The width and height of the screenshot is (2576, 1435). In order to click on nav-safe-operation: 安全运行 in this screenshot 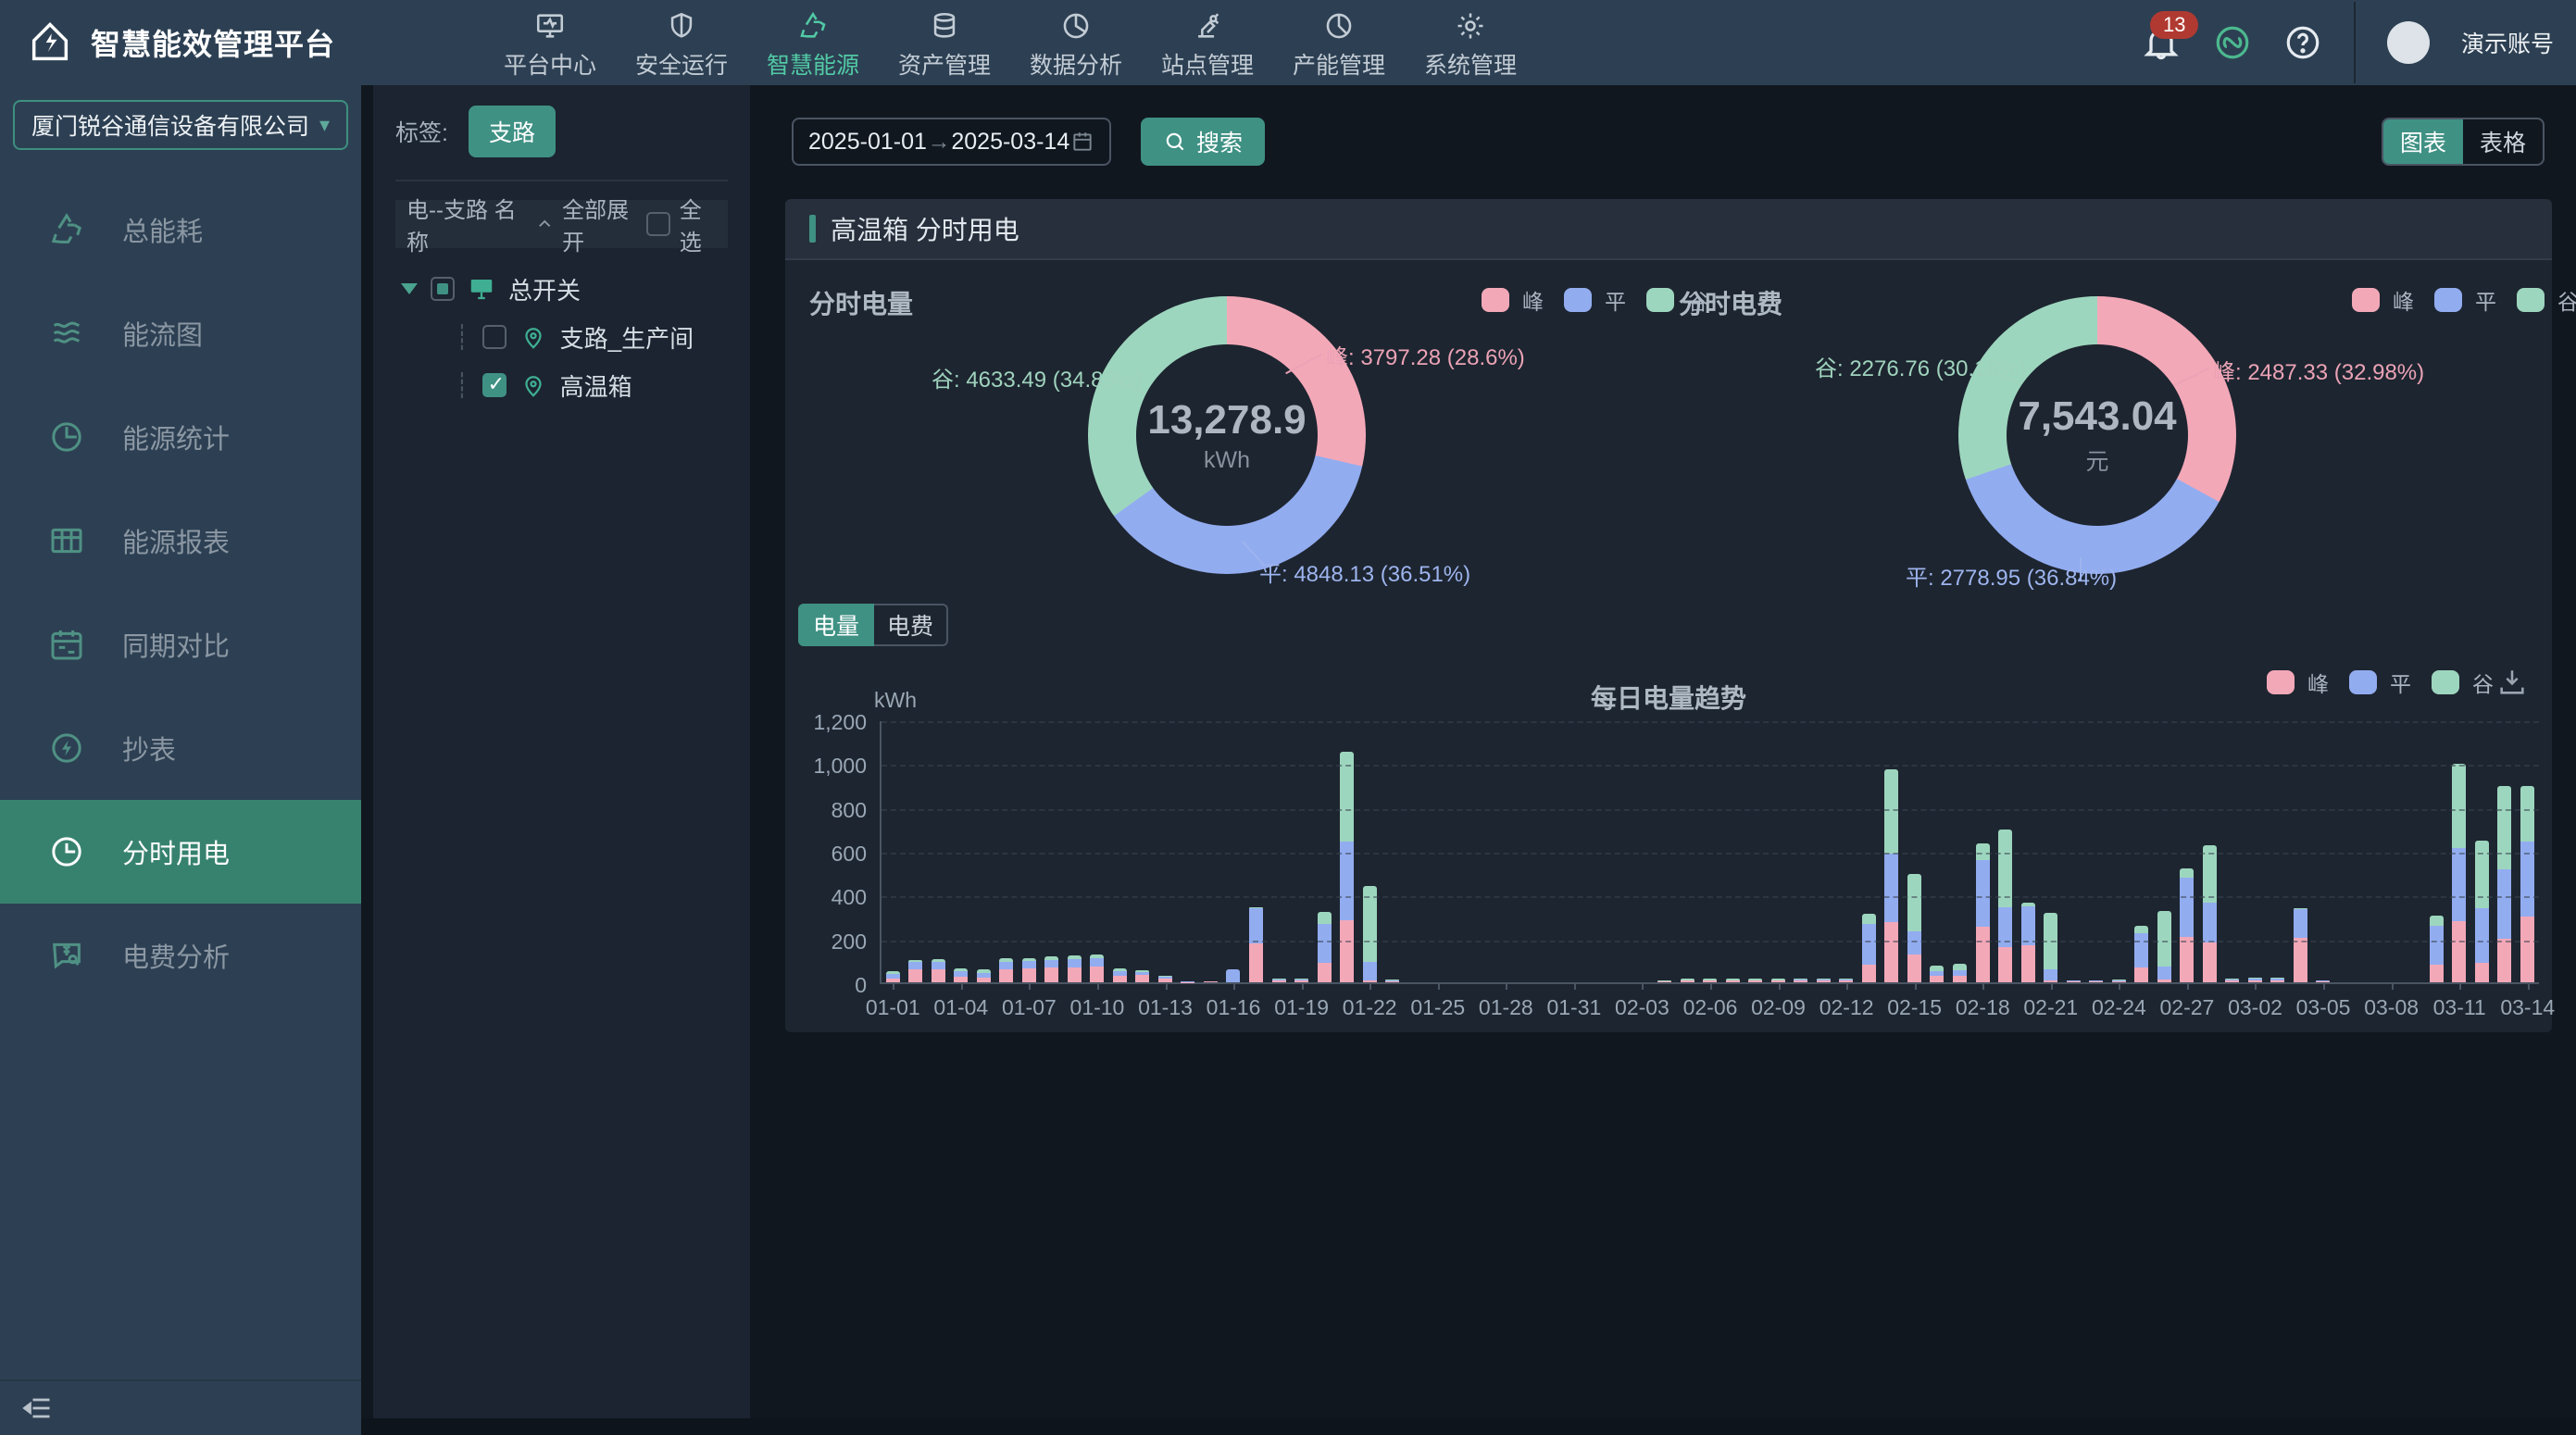, I will do `click(681, 43)`.